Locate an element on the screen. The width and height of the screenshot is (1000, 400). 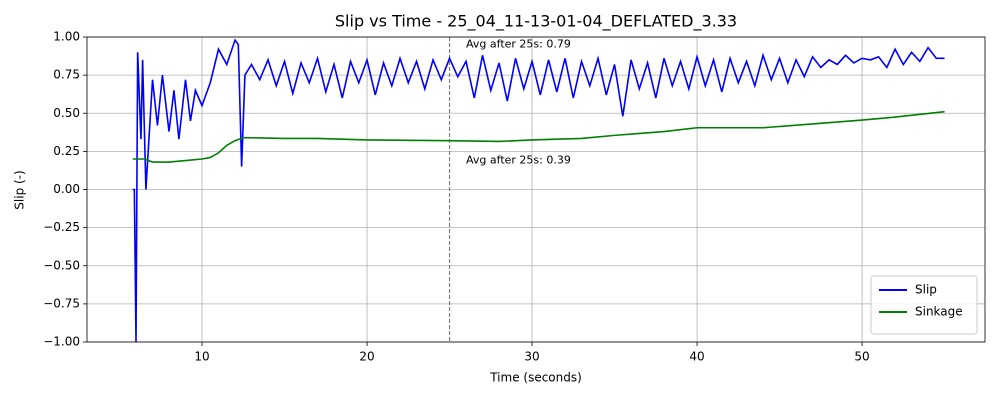
y-tick-label: 0.50 is located at coordinates (66, 113).